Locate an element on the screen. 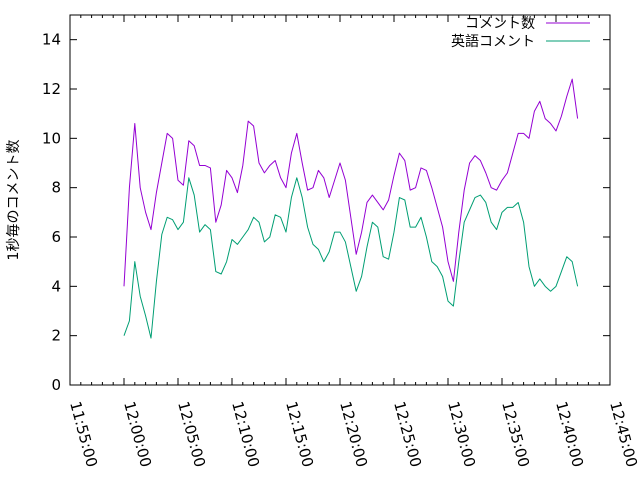 This screenshot has width=640, height=480. y-tick-label: 0 is located at coordinates (56, 385).